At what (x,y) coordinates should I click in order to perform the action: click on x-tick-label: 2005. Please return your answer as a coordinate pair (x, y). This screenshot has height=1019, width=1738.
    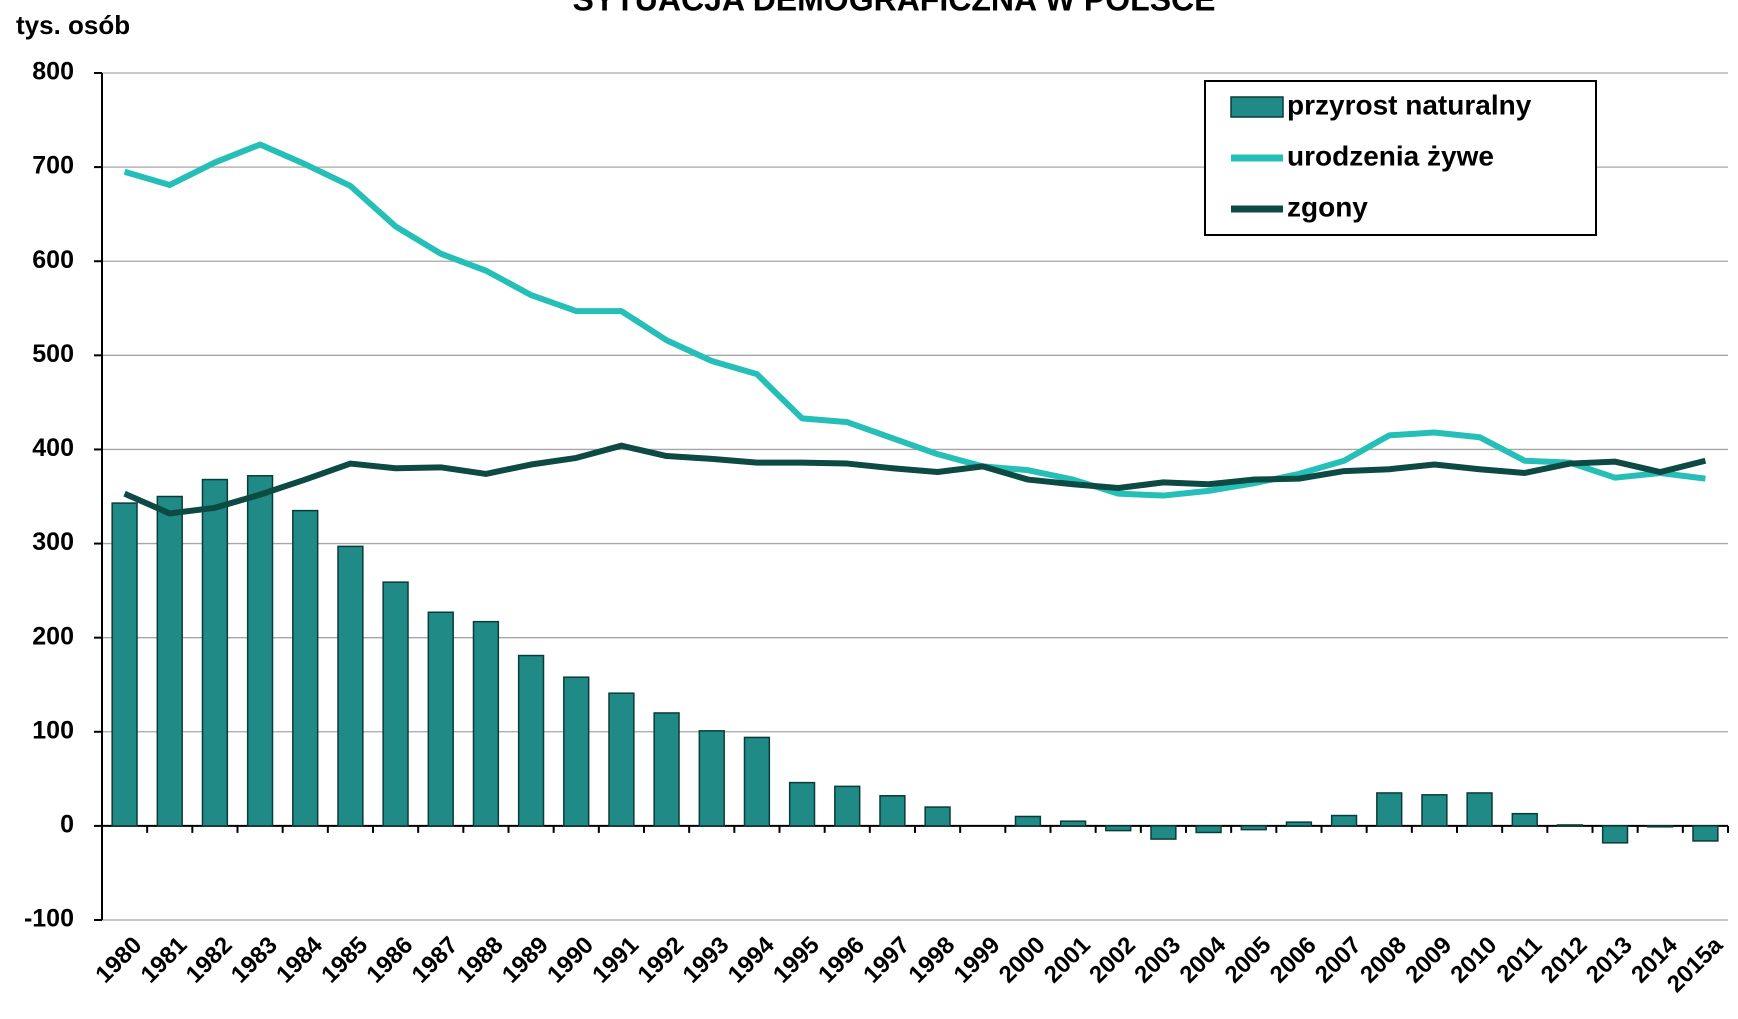
    Looking at the image, I should click on (1248, 960).